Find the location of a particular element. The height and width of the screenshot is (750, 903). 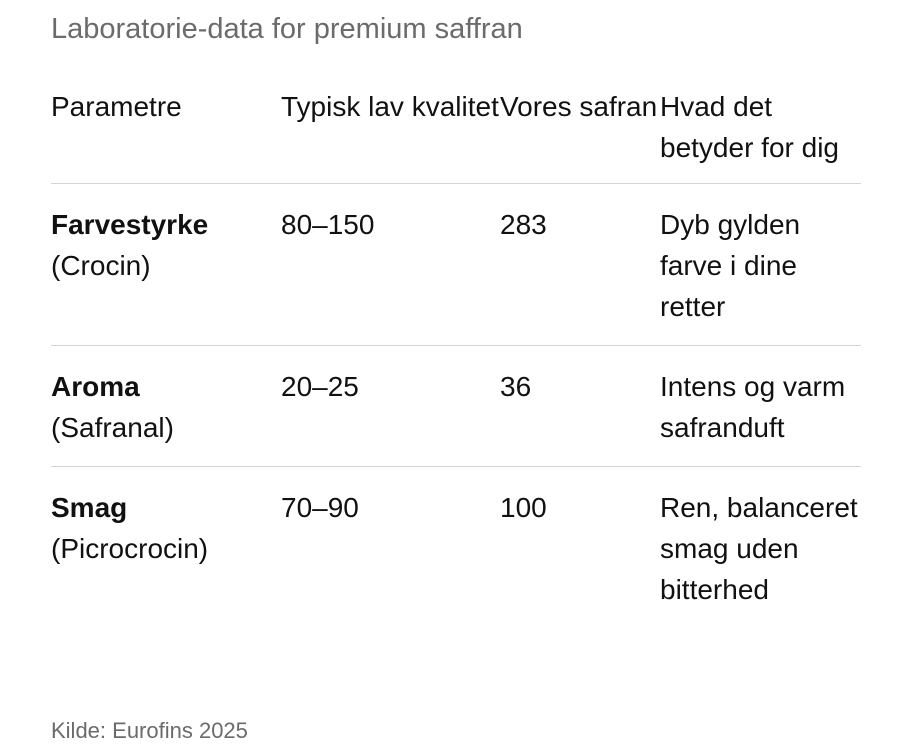

parameter-cell: Smag (Picrocrocin) is located at coordinates (166, 548).